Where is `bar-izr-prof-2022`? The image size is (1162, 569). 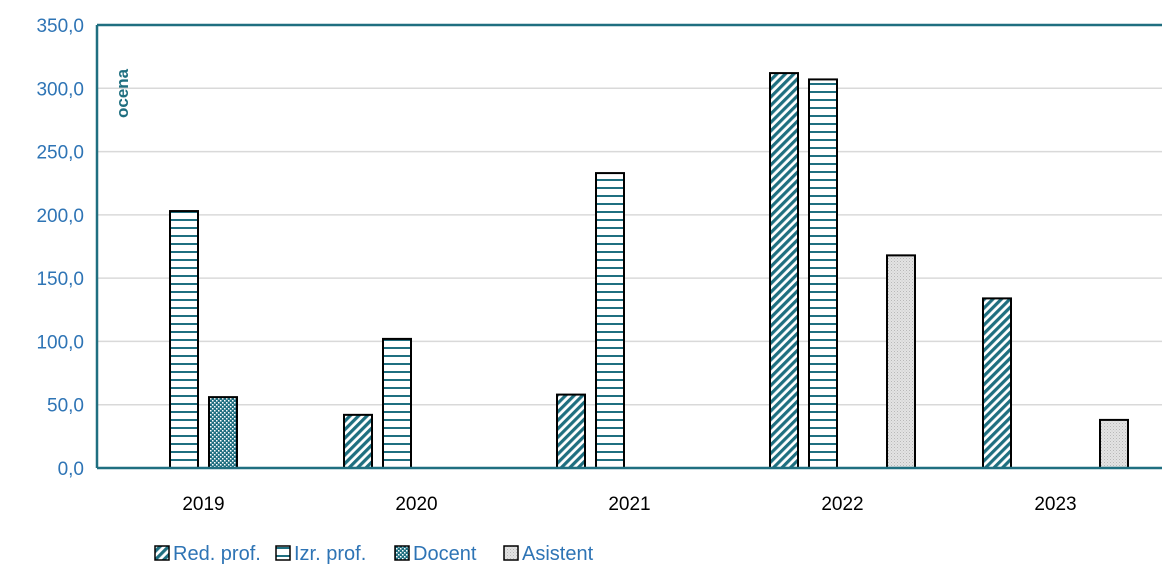 bar-izr-prof-2022 is located at coordinates (823, 273).